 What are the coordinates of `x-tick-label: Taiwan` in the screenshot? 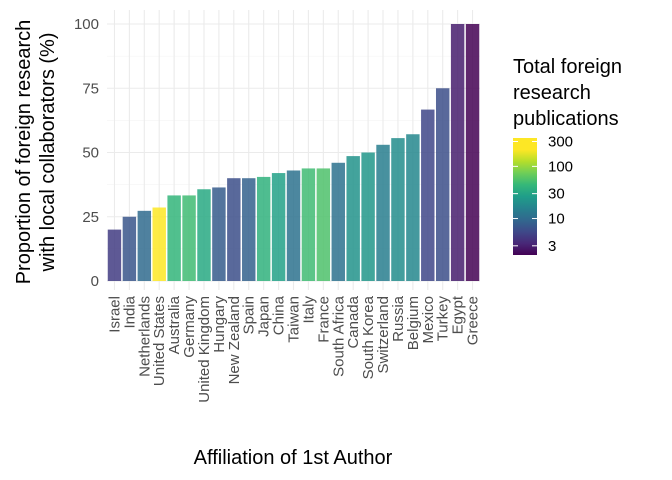 It's located at (294, 319).